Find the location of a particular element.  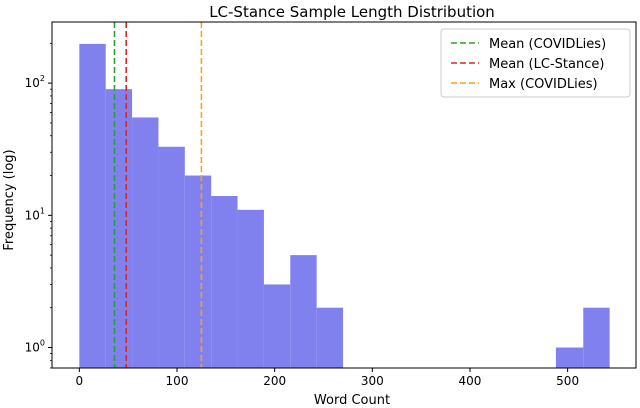

x-tick-label-4: 400 is located at coordinates (470, 381).